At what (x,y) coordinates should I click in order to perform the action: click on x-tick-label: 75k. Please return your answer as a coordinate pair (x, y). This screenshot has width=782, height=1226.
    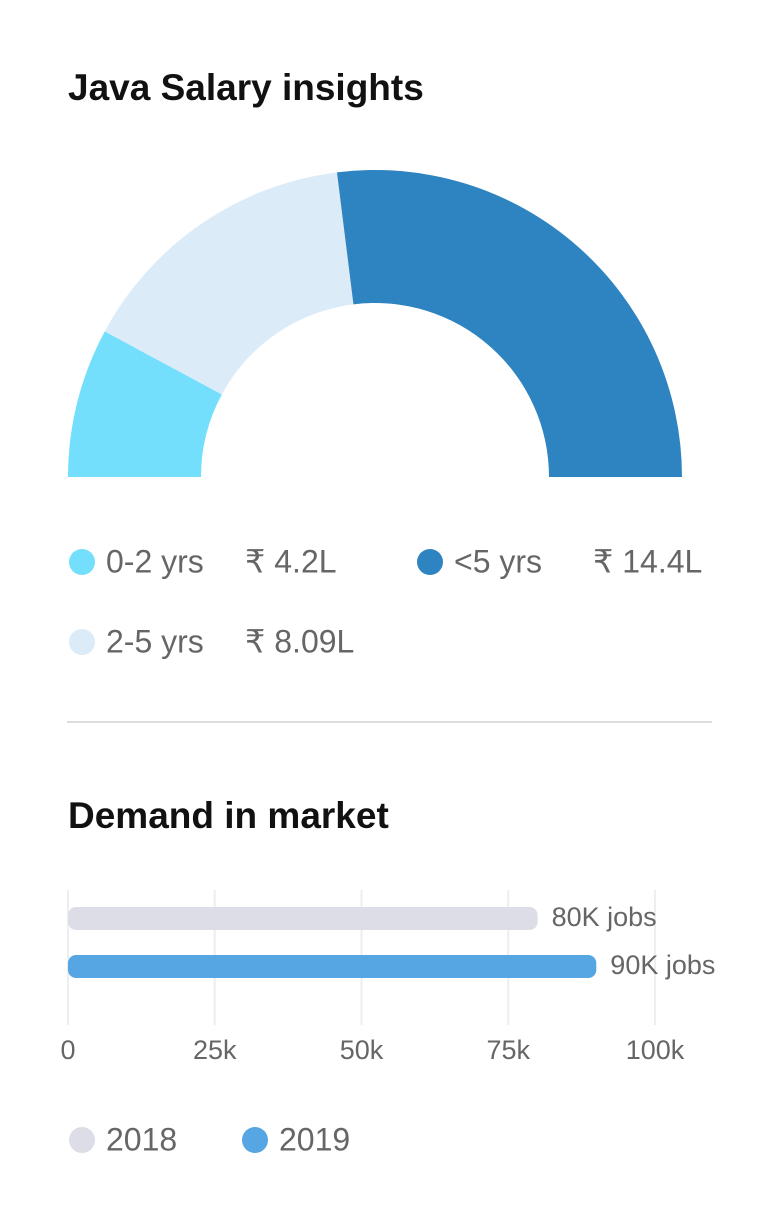
    Looking at the image, I should click on (508, 1050).